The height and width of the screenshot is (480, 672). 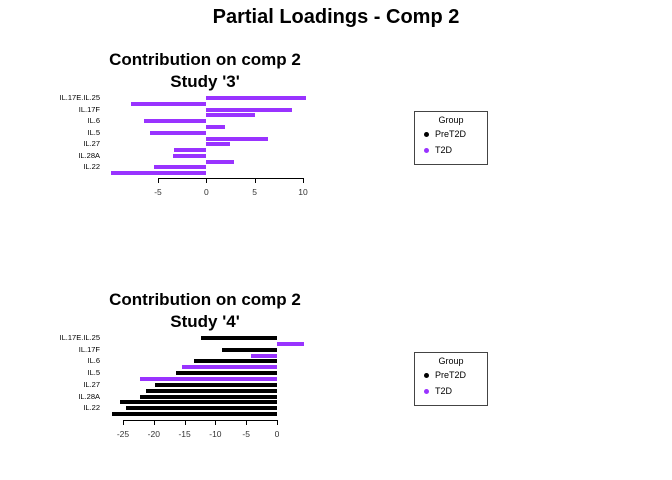 I want to click on legend-group-chart1: Group PreT2D T2D, so click(x=451, y=138).